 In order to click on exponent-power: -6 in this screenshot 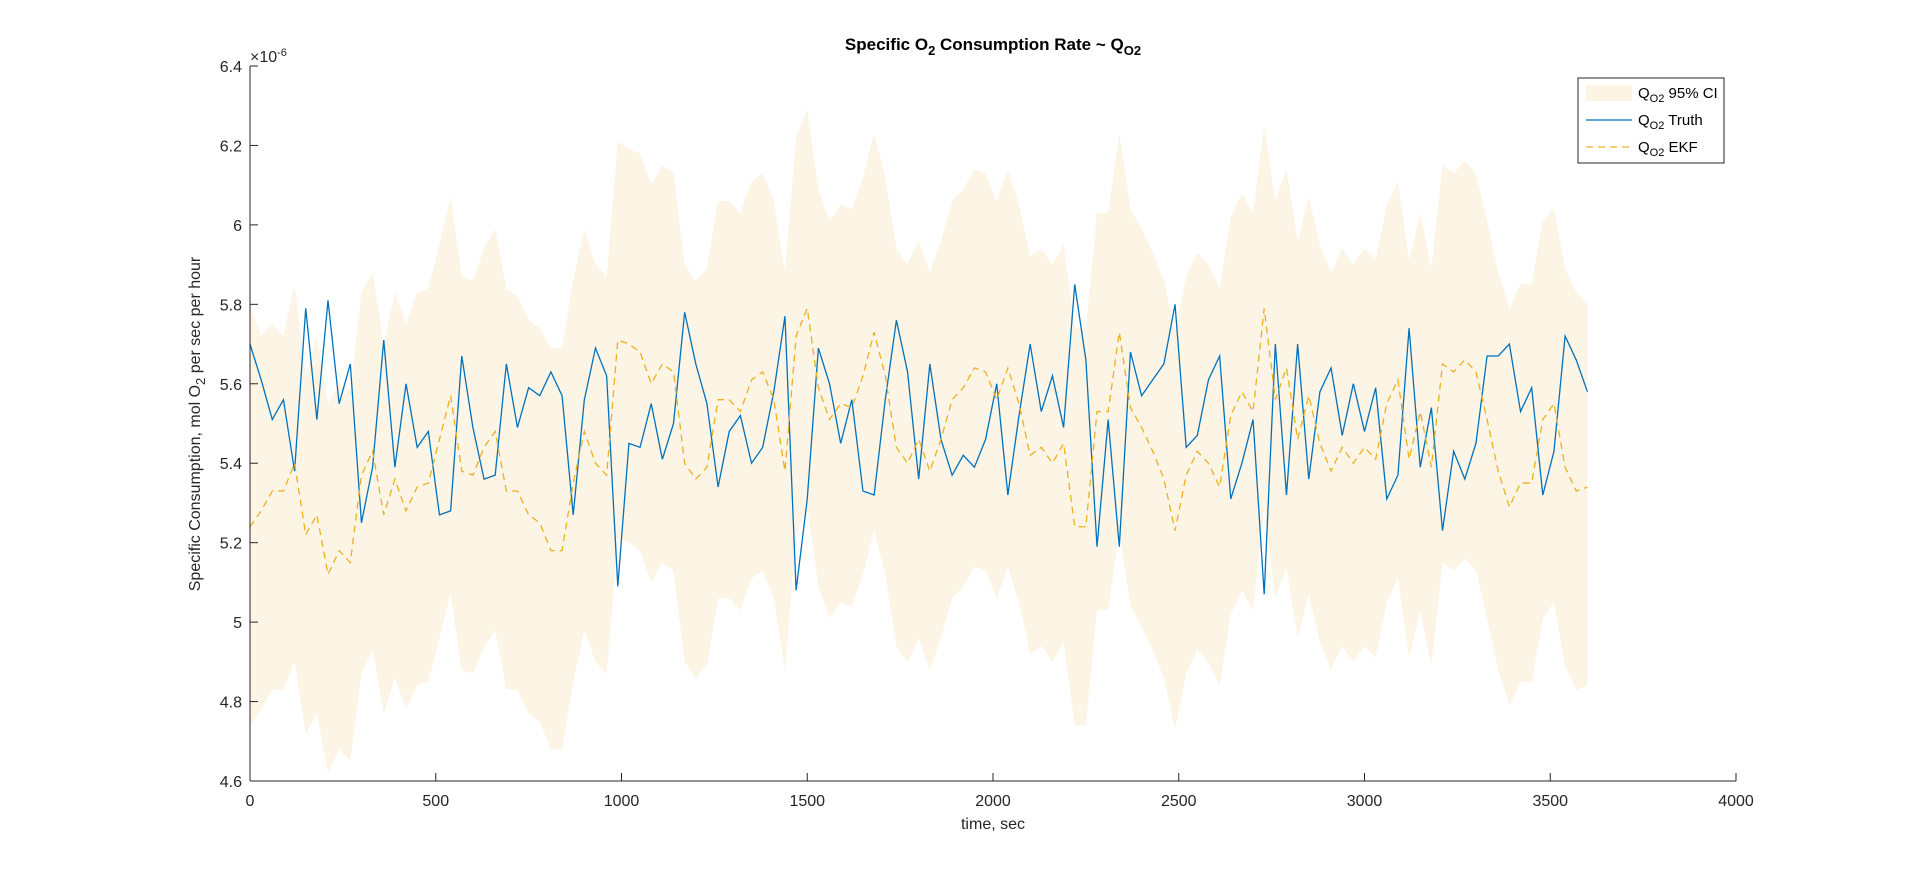, I will do `click(282, 53)`.